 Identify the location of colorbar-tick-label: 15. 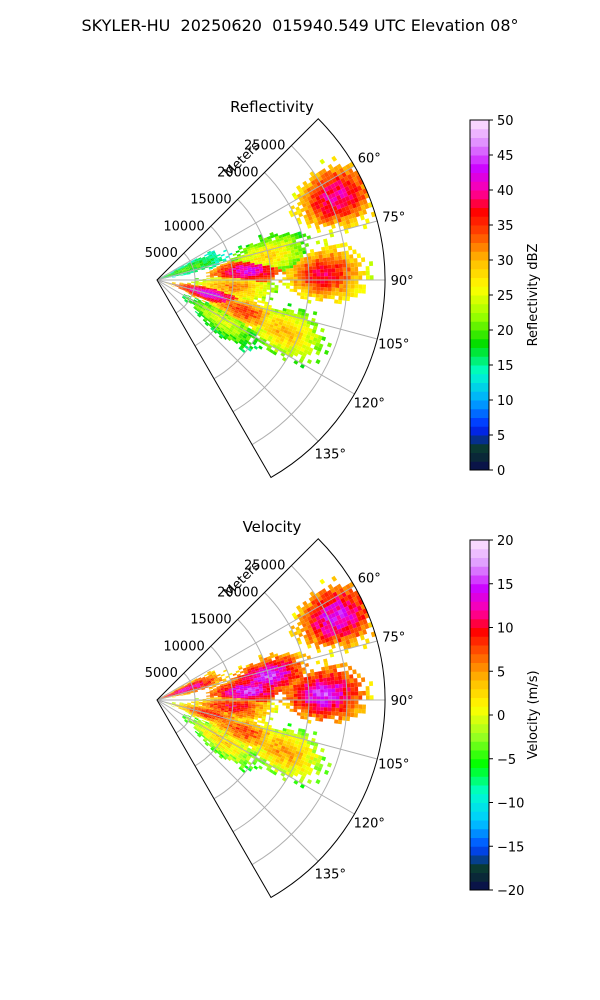
(505, 366).